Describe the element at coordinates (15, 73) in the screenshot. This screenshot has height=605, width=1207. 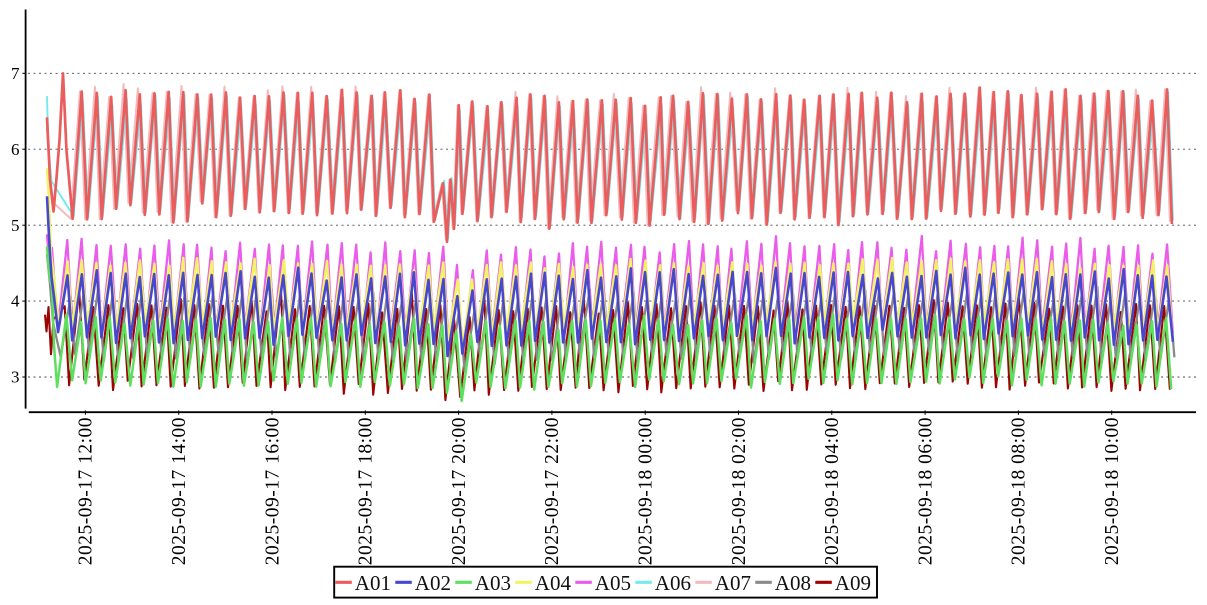
I see `svg-text: 7` at that location.